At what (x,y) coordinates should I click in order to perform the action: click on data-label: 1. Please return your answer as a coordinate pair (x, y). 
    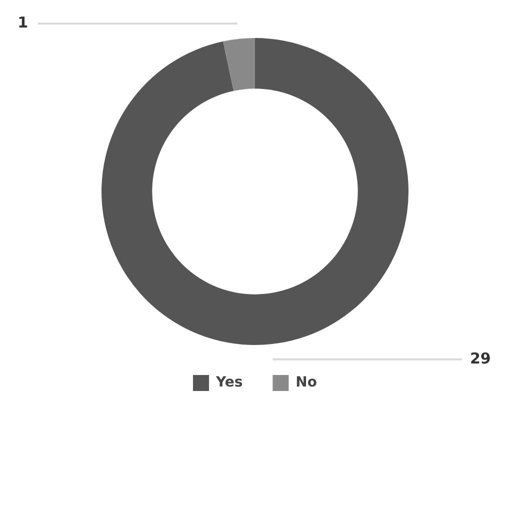
    Looking at the image, I should click on (23, 22).